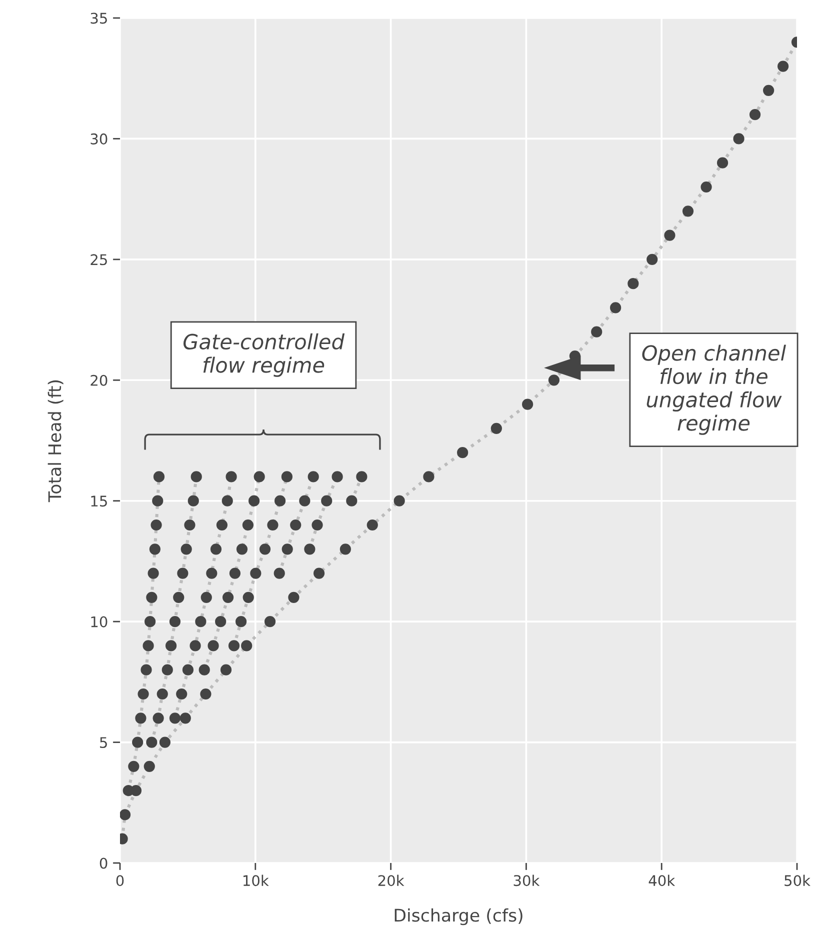 The height and width of the screenshot is (948, 828). Describe the element at coordinates (56, 441) in the screenshot. I see `y-axis-title: Total Head (ft)` at that location.